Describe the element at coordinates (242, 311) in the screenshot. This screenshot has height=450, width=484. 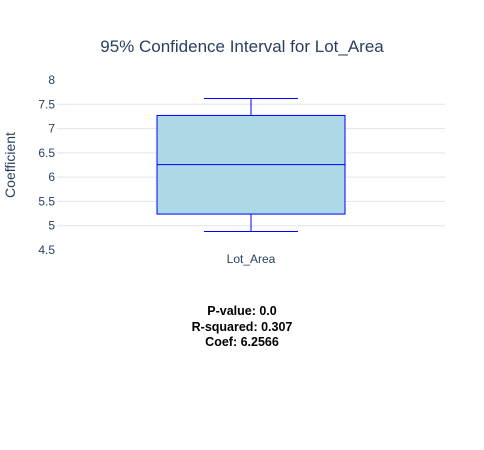
I see `p-value-text: P-value: 0.0` at that location.